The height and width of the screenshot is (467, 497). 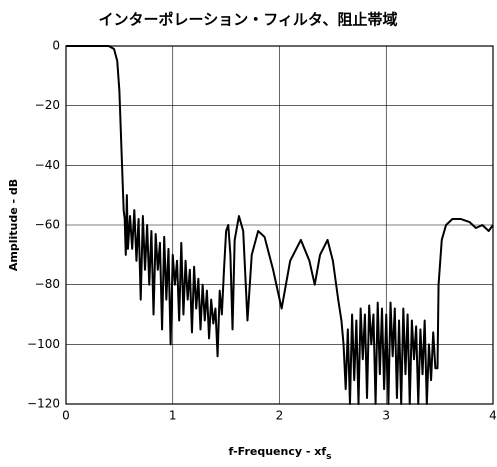 I want to click on y-tick-label: −20, so click(x=47, y=105).